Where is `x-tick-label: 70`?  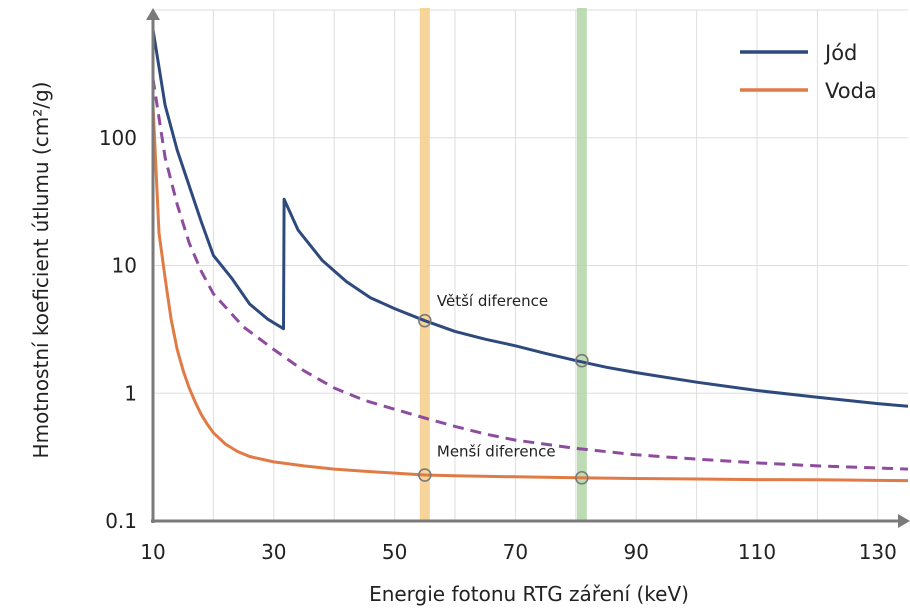 x-tick-label: 70 is located at coordinates (515, 552).